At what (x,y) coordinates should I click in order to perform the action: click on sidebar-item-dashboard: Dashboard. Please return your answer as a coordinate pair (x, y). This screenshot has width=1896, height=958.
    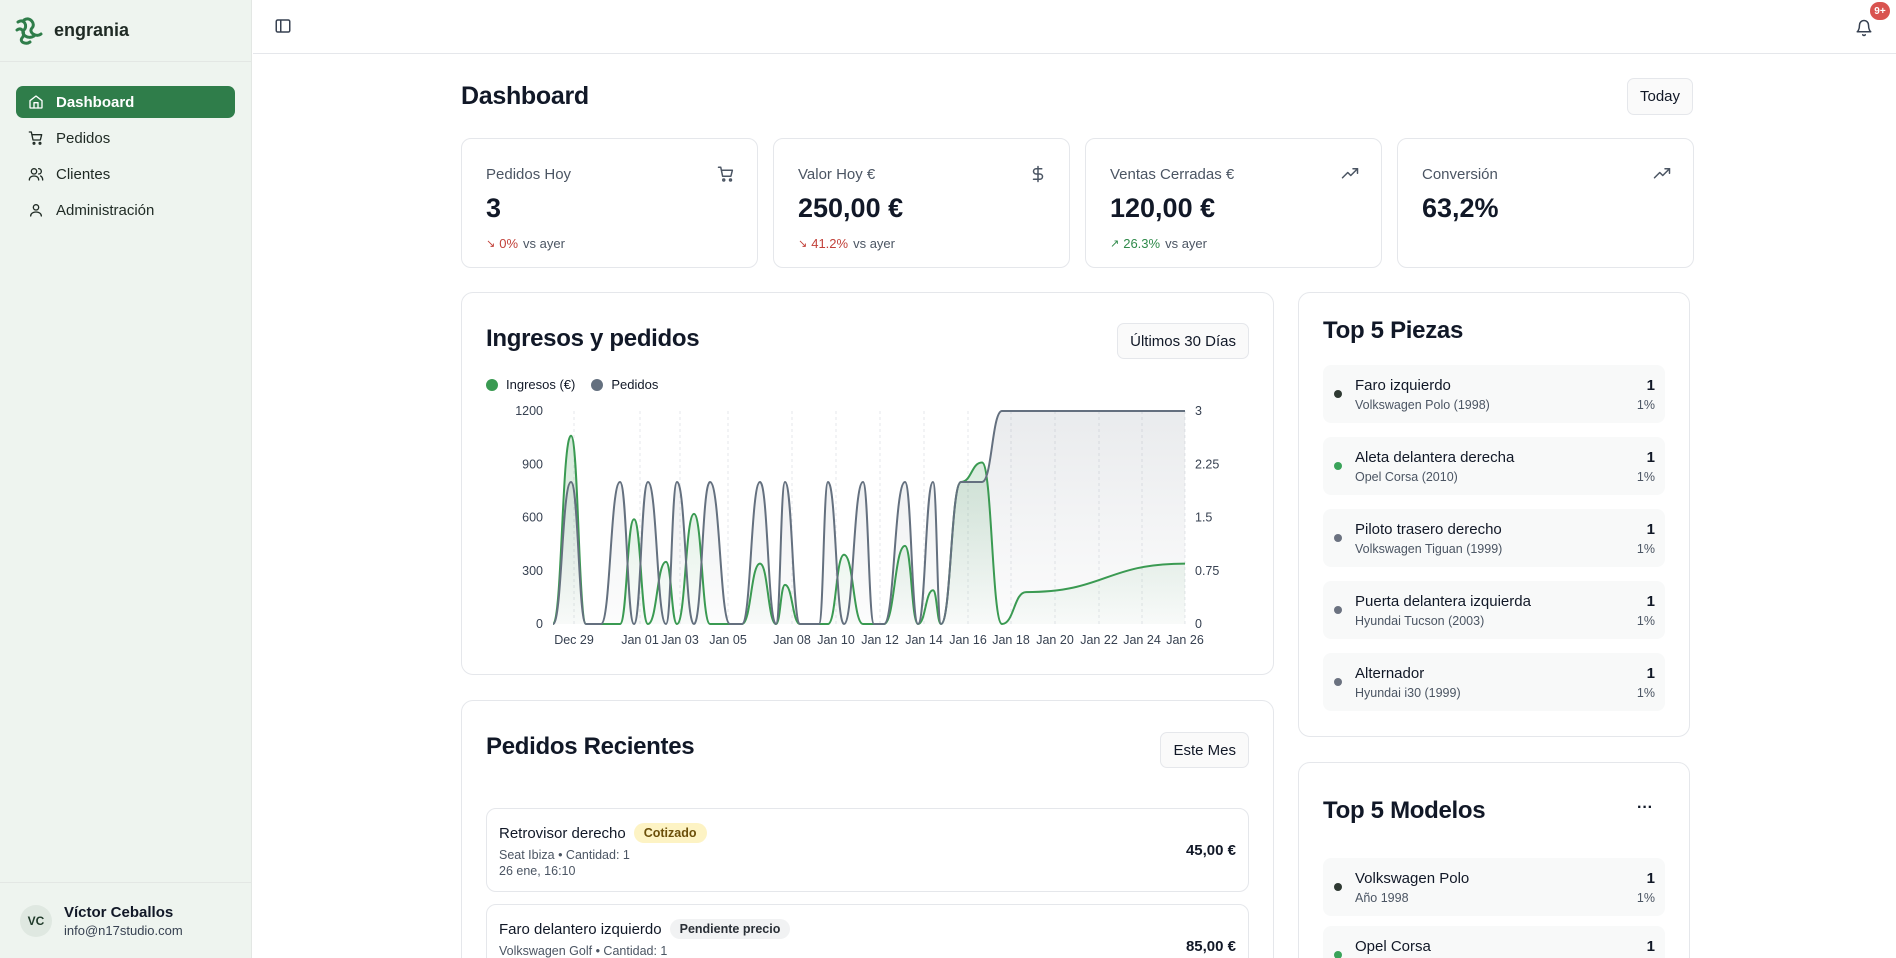
    Looking at the image, I should click on (125, 102).